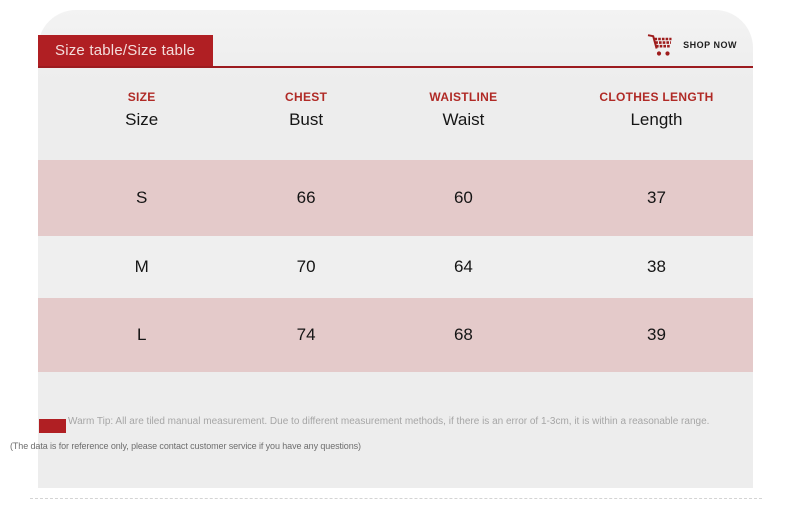 The height and width of the screenshot is (507, 790). I want to click on cell-length: 38, so click(656, 266).